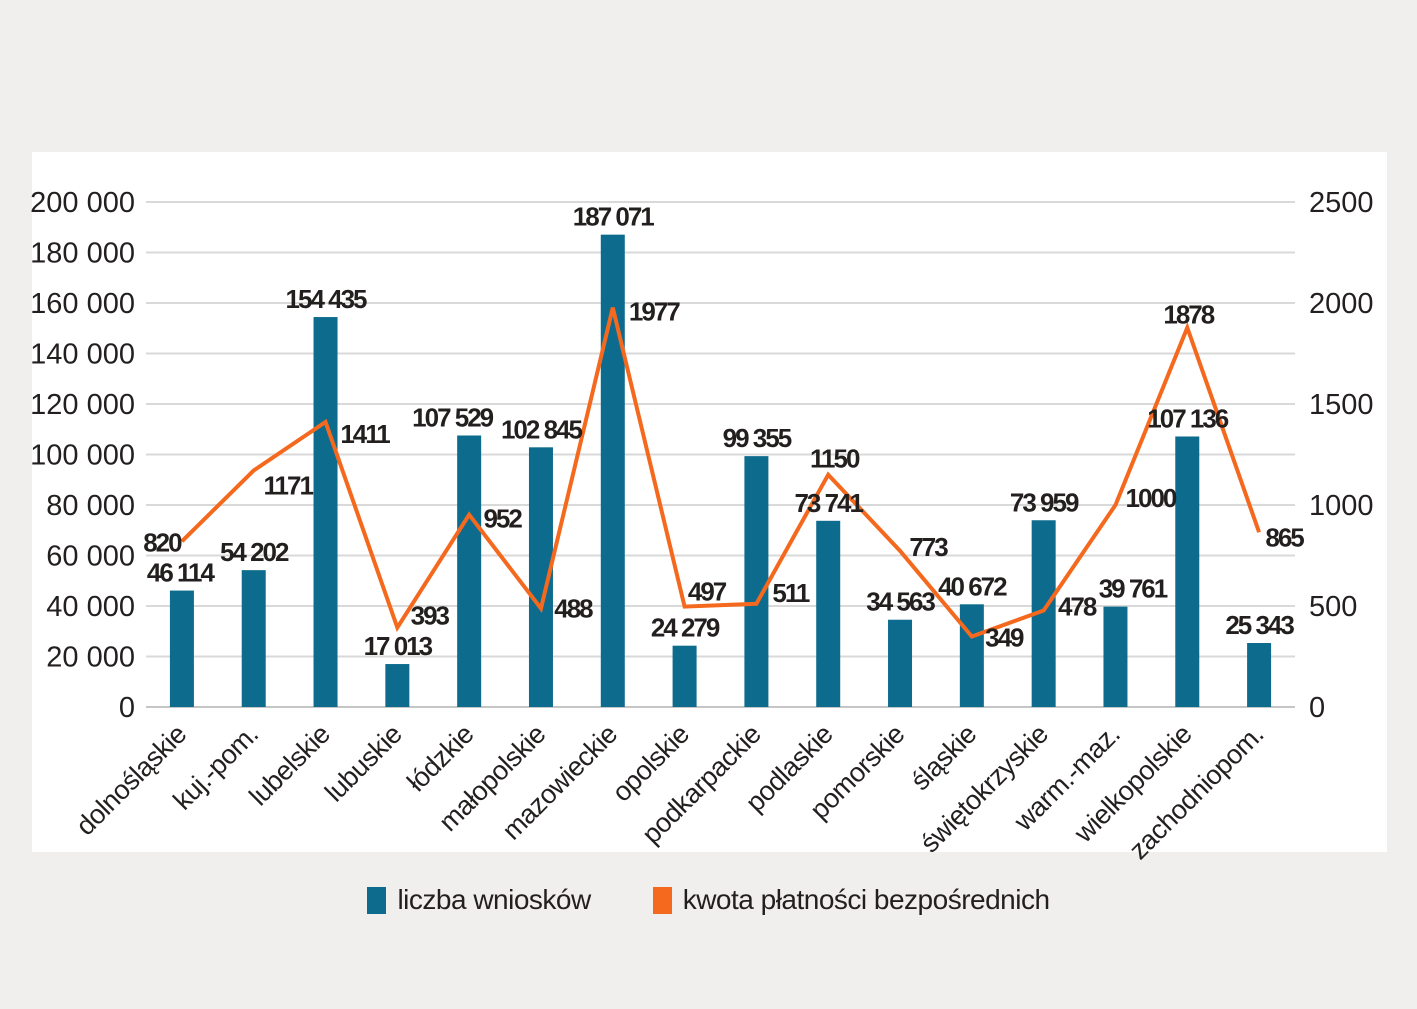 The image size is (1417, 1009). I want to click on bar-value-label: 25 343, so click(1259, 625).